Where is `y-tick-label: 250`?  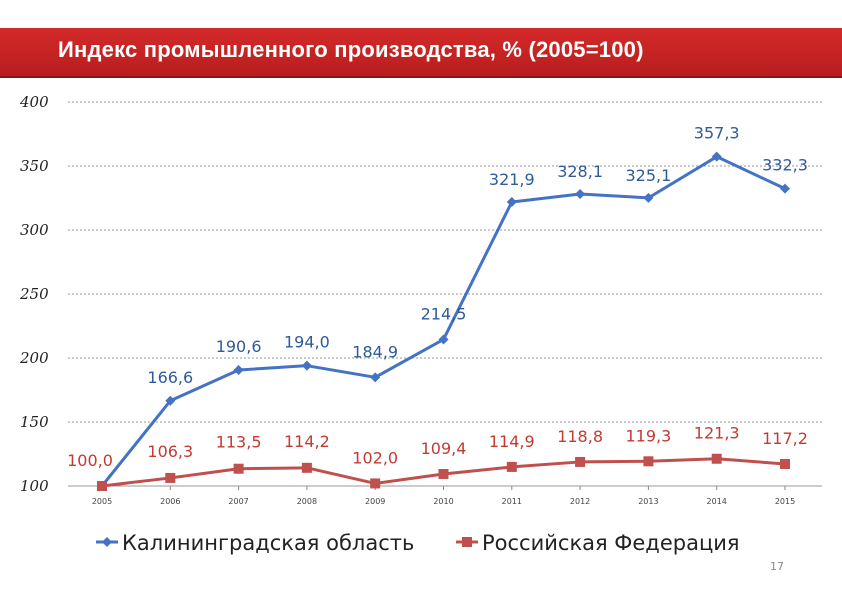 y-tick-label: 250 is located at coordinates (34, 294).